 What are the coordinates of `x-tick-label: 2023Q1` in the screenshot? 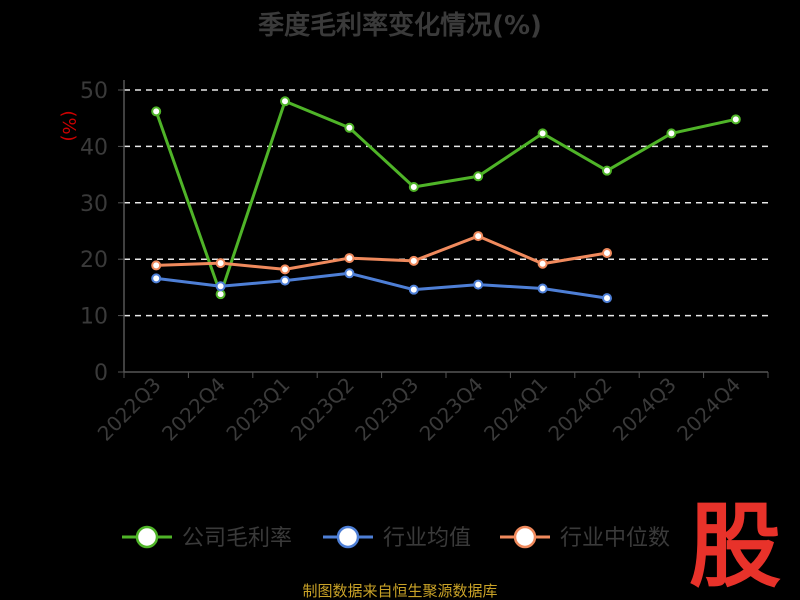 It's located at (257, 409).